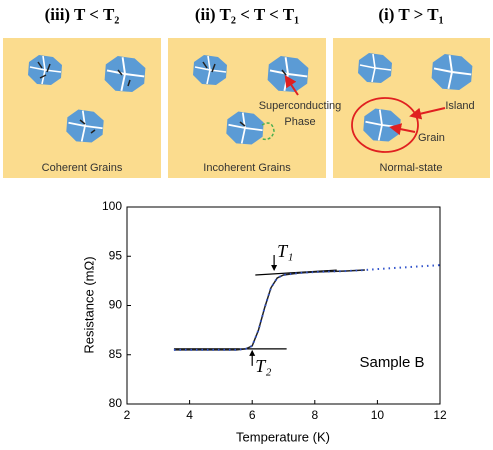  I want to click on phase-label: Phase, so click(299, 122).